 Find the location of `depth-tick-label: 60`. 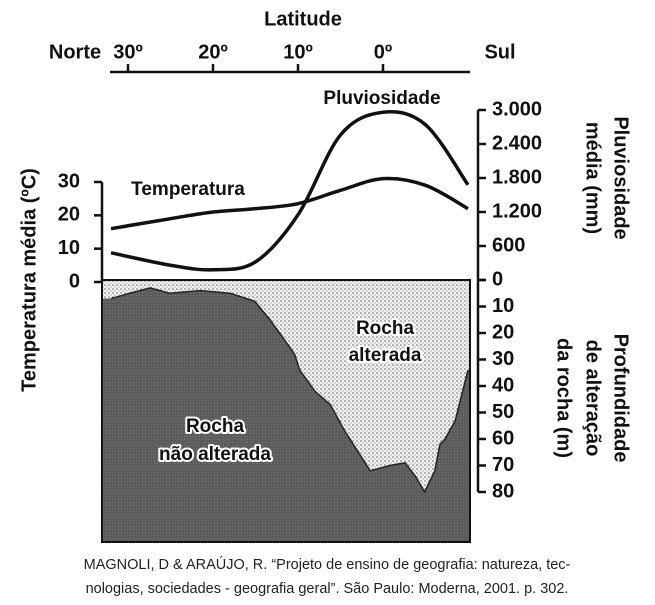

depth-tick-label: 60 is located at coordinates (503, 438).